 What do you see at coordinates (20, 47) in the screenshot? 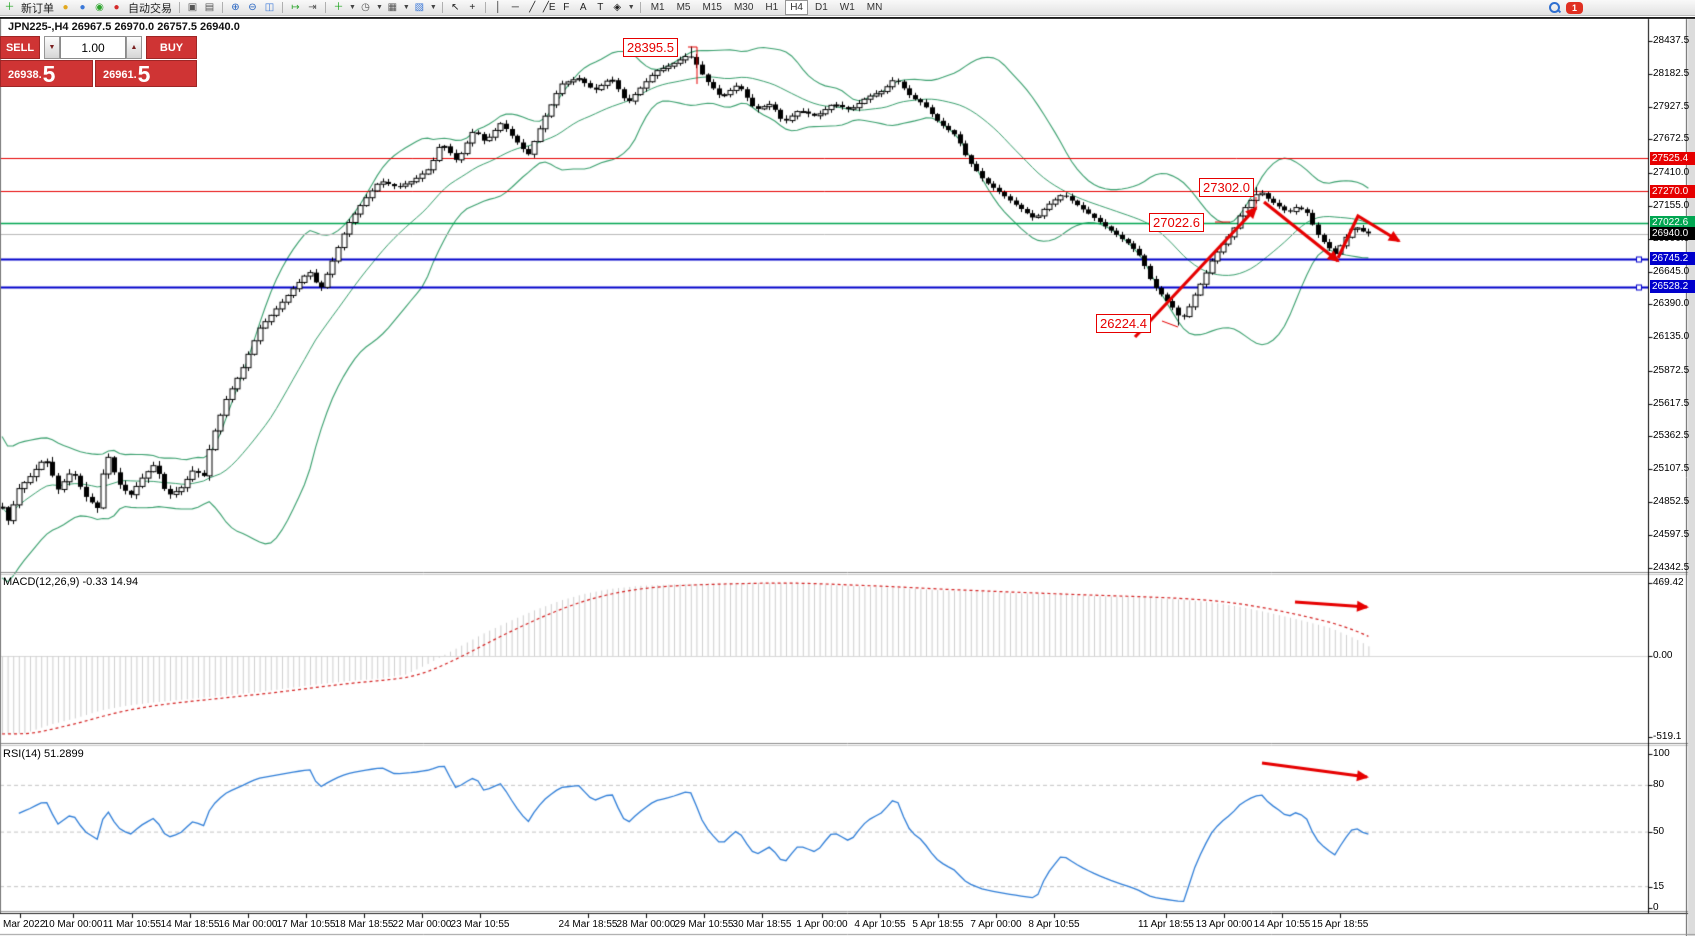
I see `sell-button: SELL` at bounding box center [20, 47].